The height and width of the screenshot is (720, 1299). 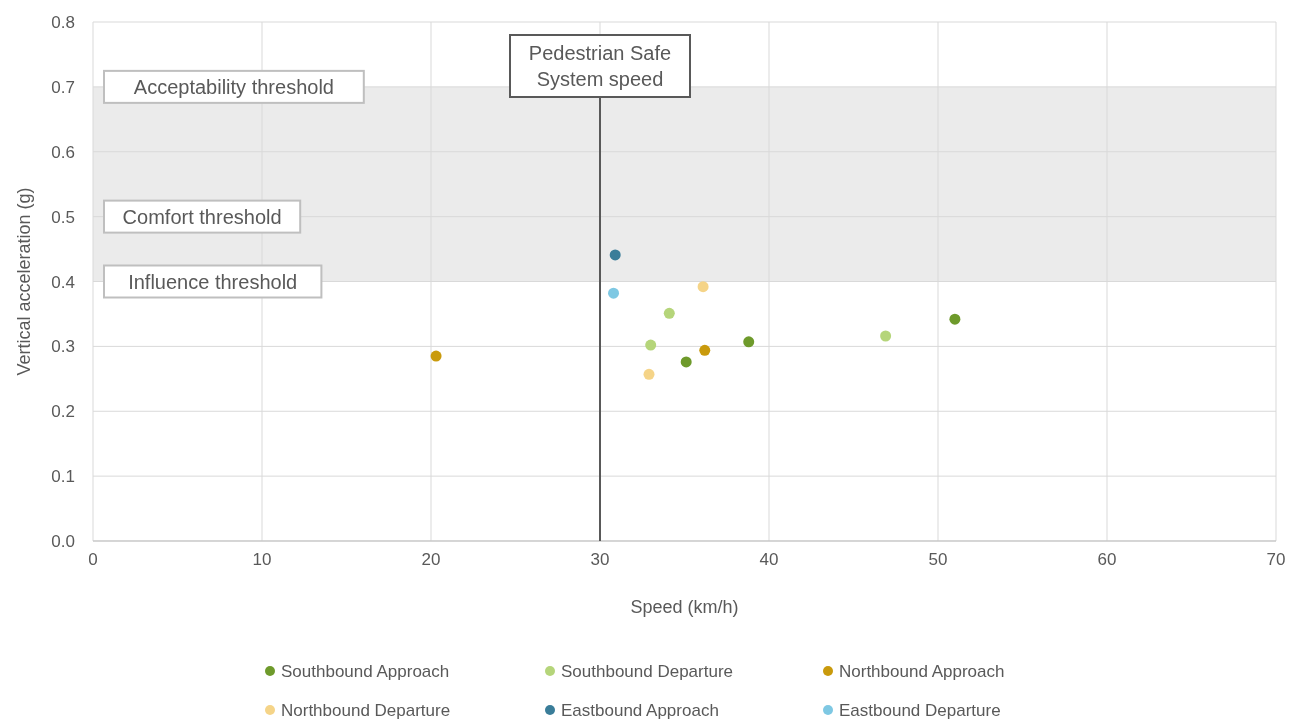 What do you see at coordinates (922, 671) in the screenshot?
I see `legend-label: Northbound Approach` at bounding box center [922, 671].